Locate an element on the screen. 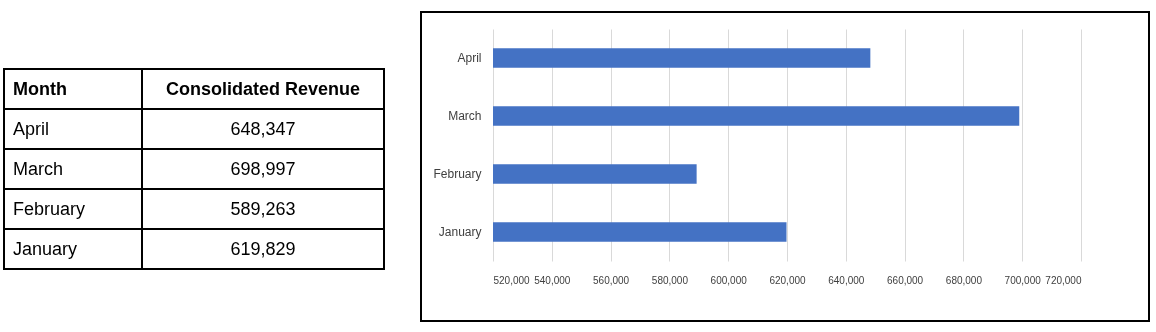 The height and width of the screenshot is (332, 1156). text: March is located at coordinates (73, 169).